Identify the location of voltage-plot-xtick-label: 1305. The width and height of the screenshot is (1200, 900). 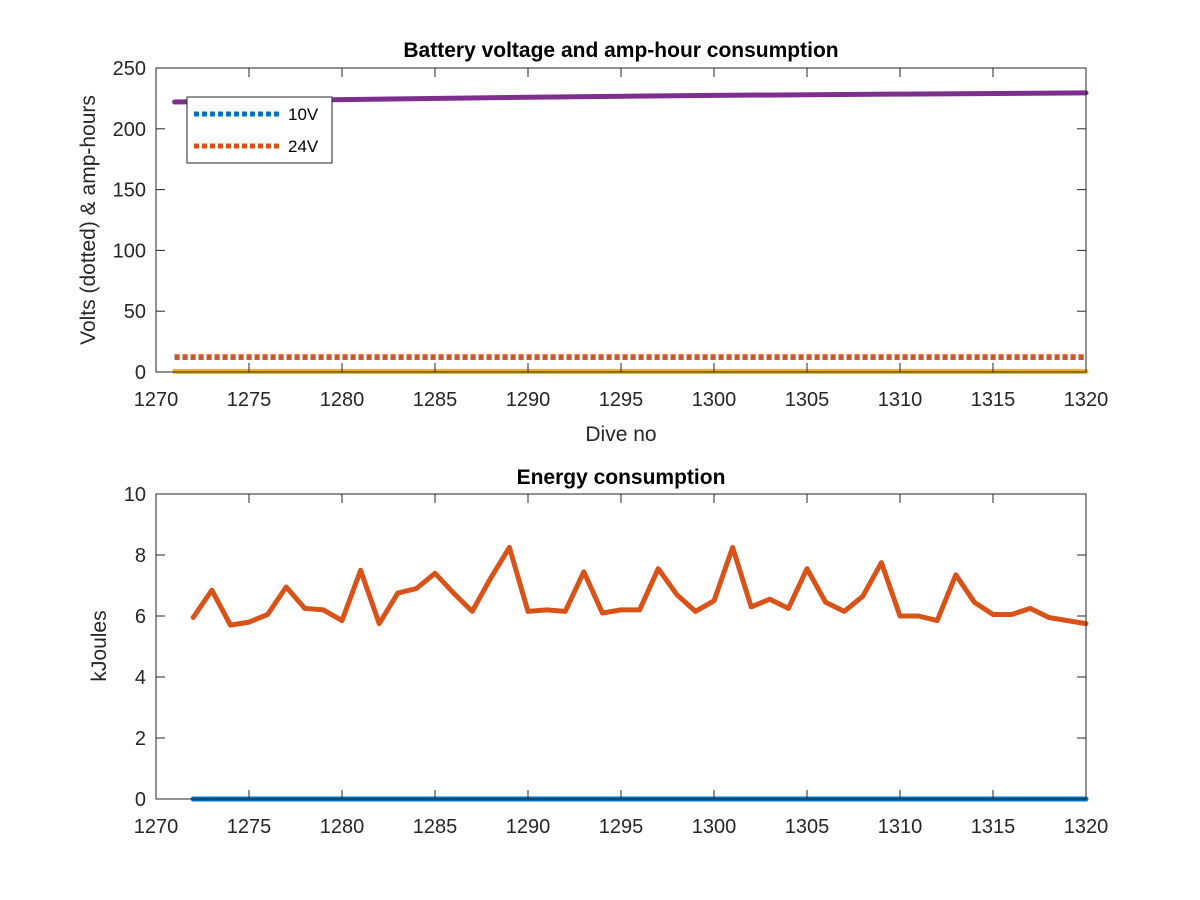
(807, 400).